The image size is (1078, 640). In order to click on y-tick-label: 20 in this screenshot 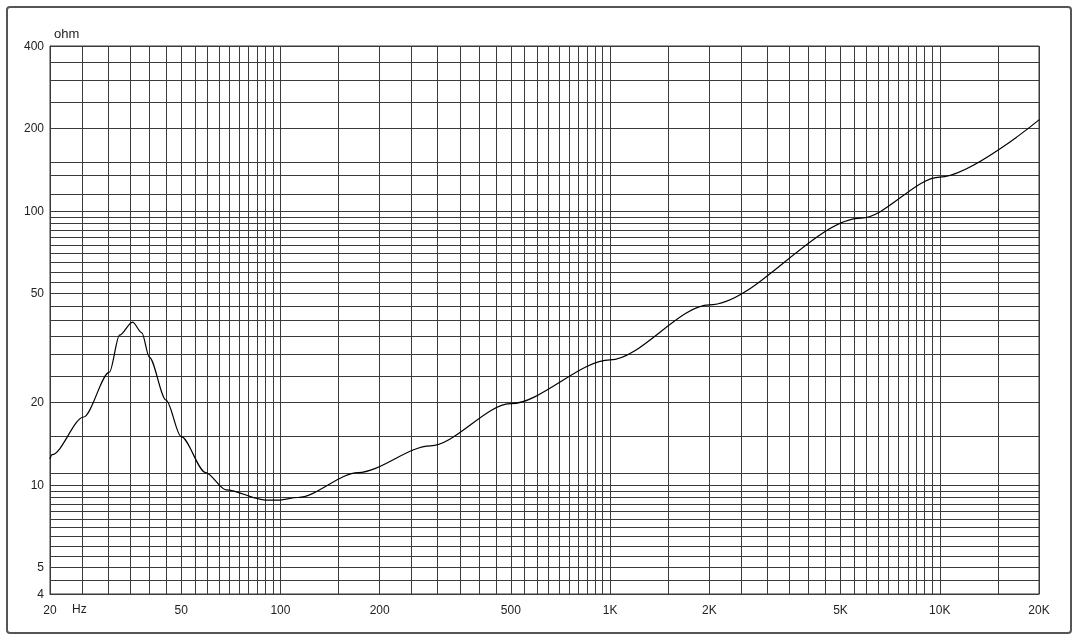, I will do `click(37, 402)`.